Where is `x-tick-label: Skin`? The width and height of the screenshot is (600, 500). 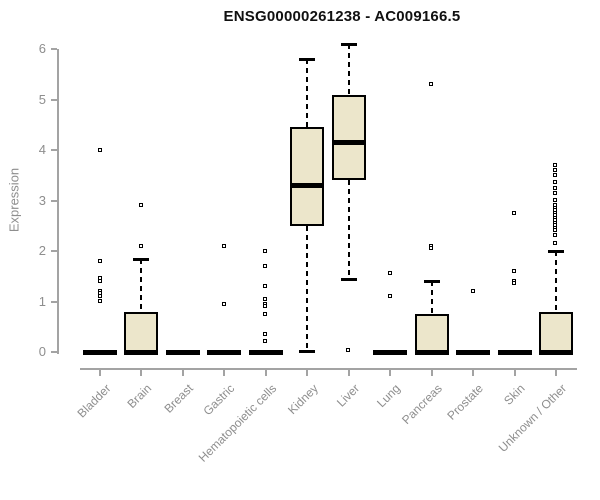
x-tick-label: Skin is located at coordinates (514, 394).